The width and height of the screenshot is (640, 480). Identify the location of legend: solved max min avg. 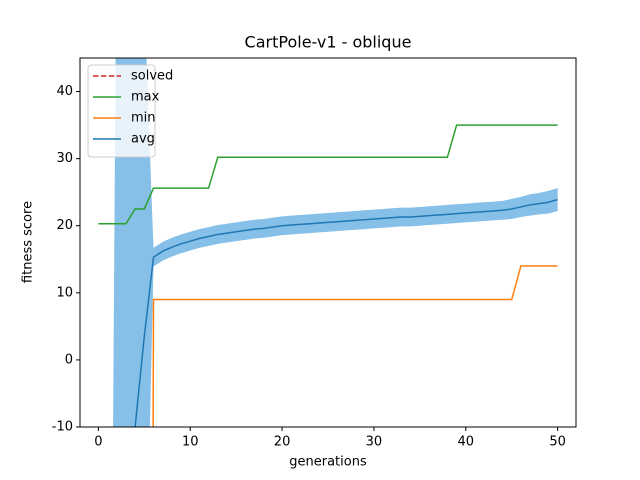
(130, 111).